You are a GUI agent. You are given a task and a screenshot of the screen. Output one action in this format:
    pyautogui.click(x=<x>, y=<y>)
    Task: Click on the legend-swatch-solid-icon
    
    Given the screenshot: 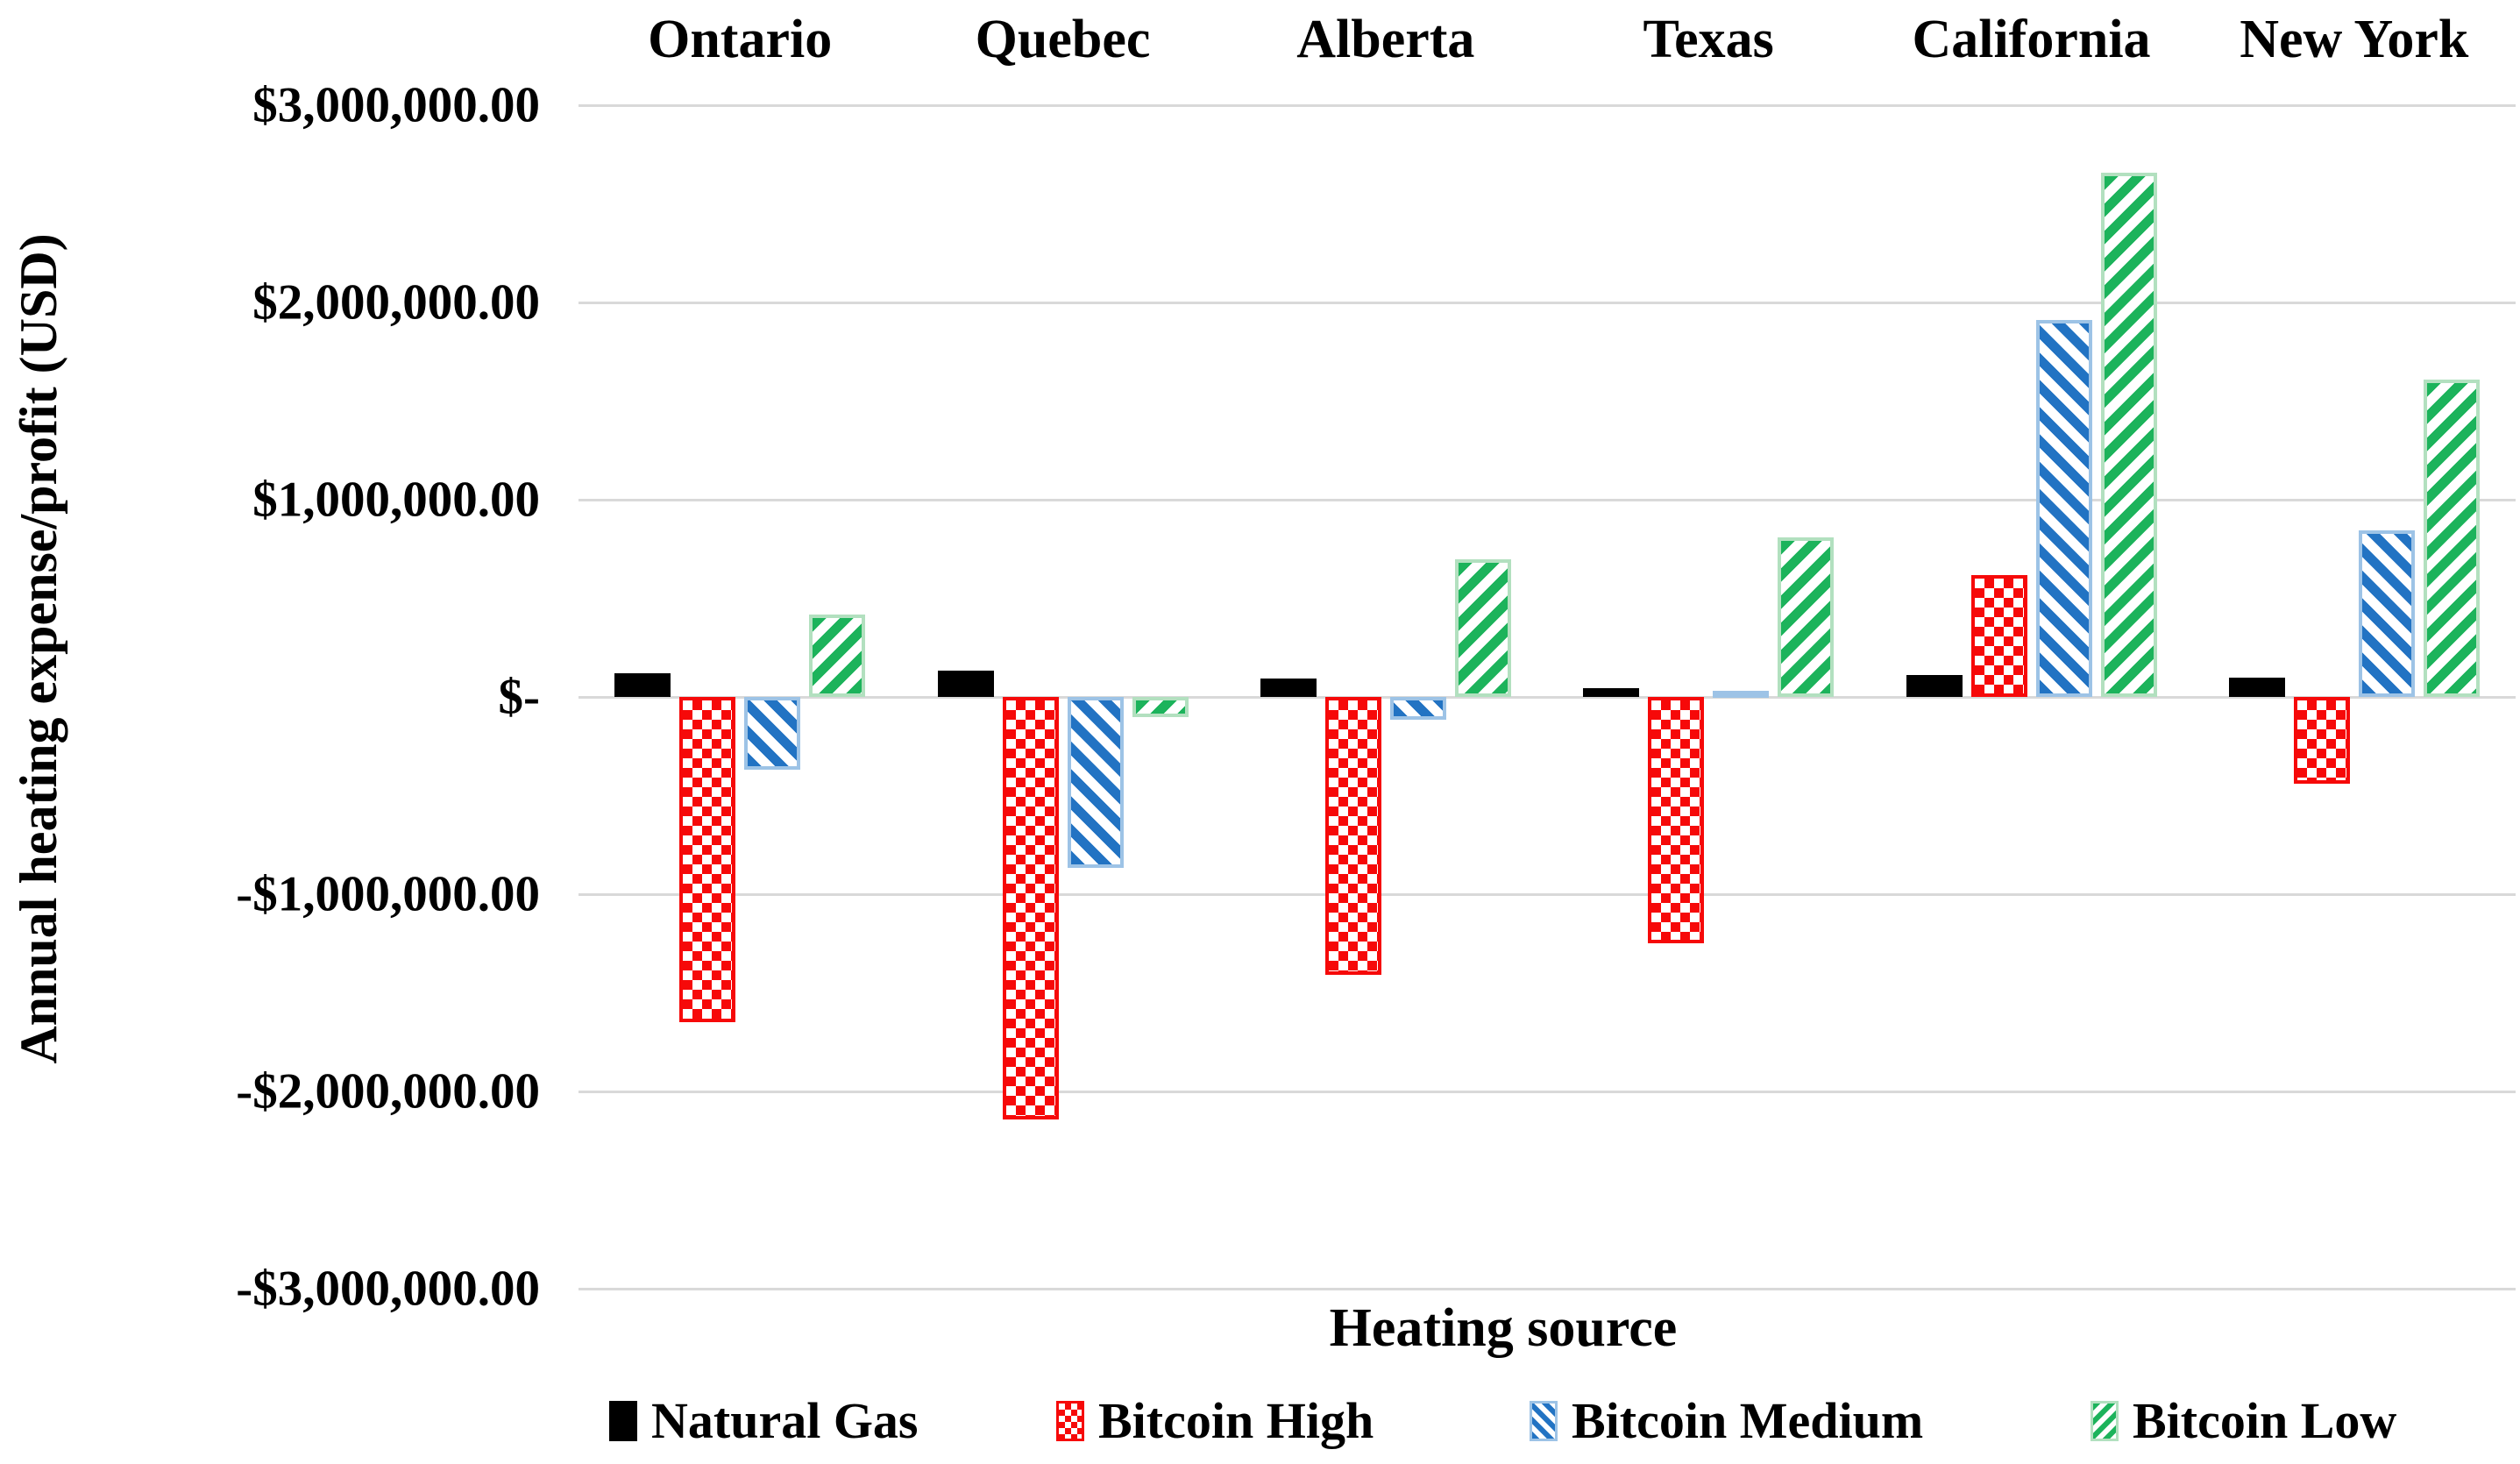 What is the action you would take?
    pyautogui.click(x=623, y=1421)
    